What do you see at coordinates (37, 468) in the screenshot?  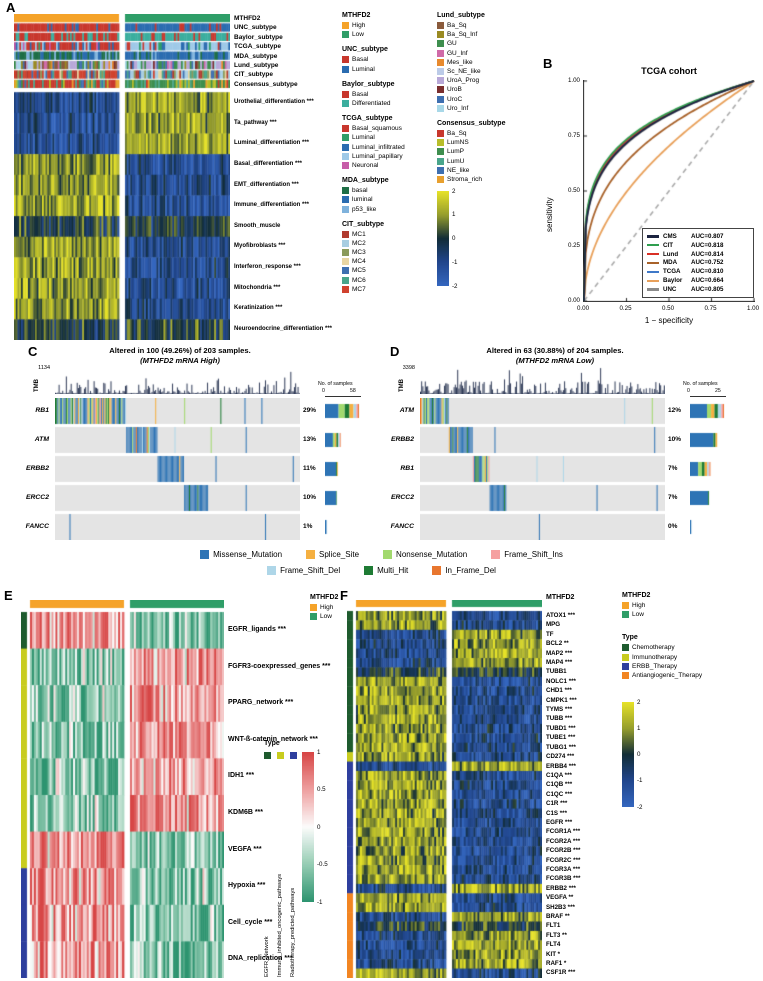 I see `row-label: ERBB2` at bounding box center [37, 468].